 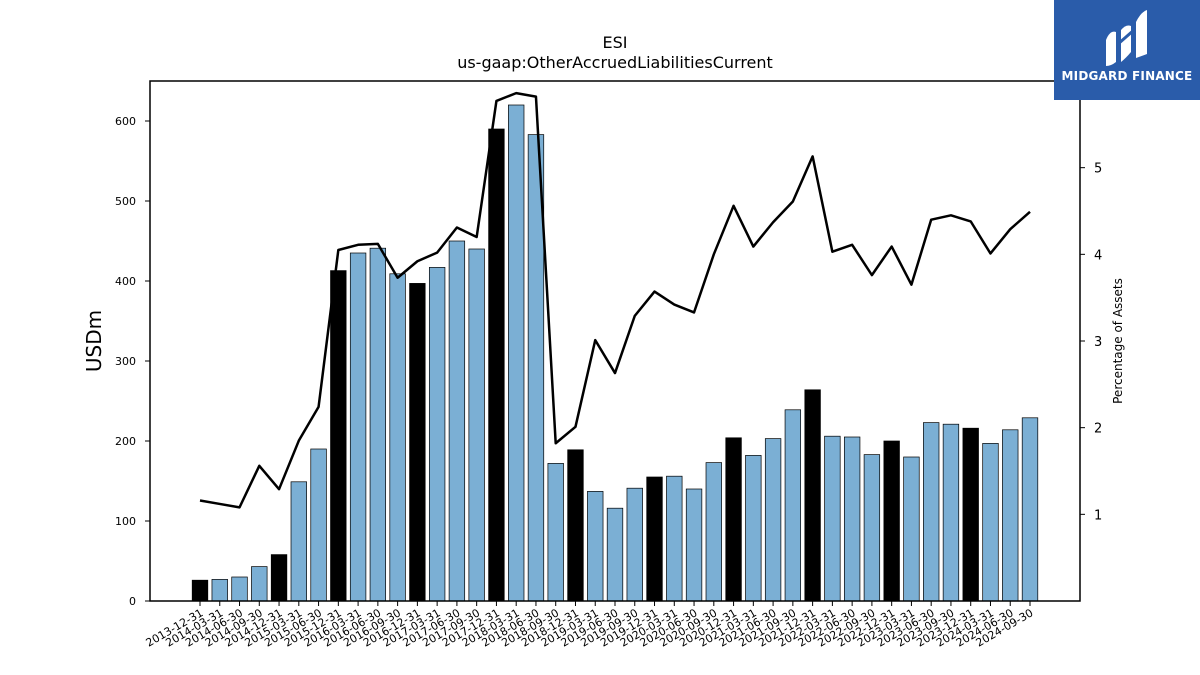 I want to click on y-axis-label: USDm, so click(x=94, y=341).